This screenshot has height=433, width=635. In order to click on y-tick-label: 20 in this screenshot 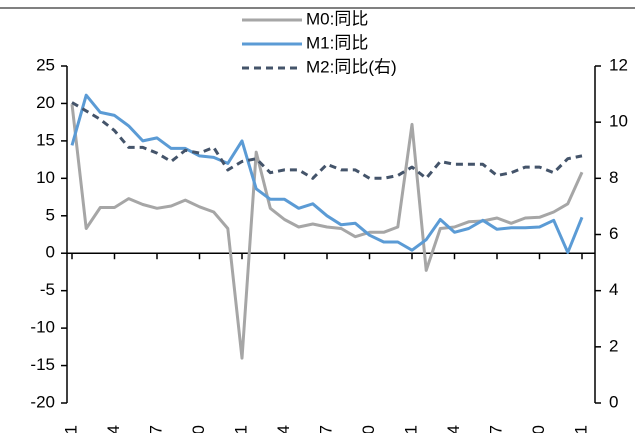, I will do `click(45, 102)`.